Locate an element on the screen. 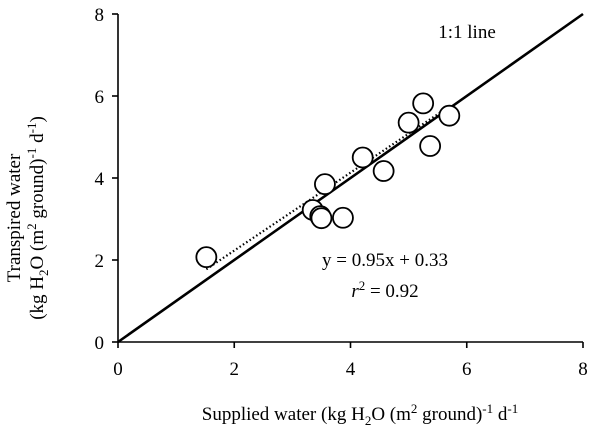  x-axis-title-part-2: O (m is located at coordinates (391, 414).